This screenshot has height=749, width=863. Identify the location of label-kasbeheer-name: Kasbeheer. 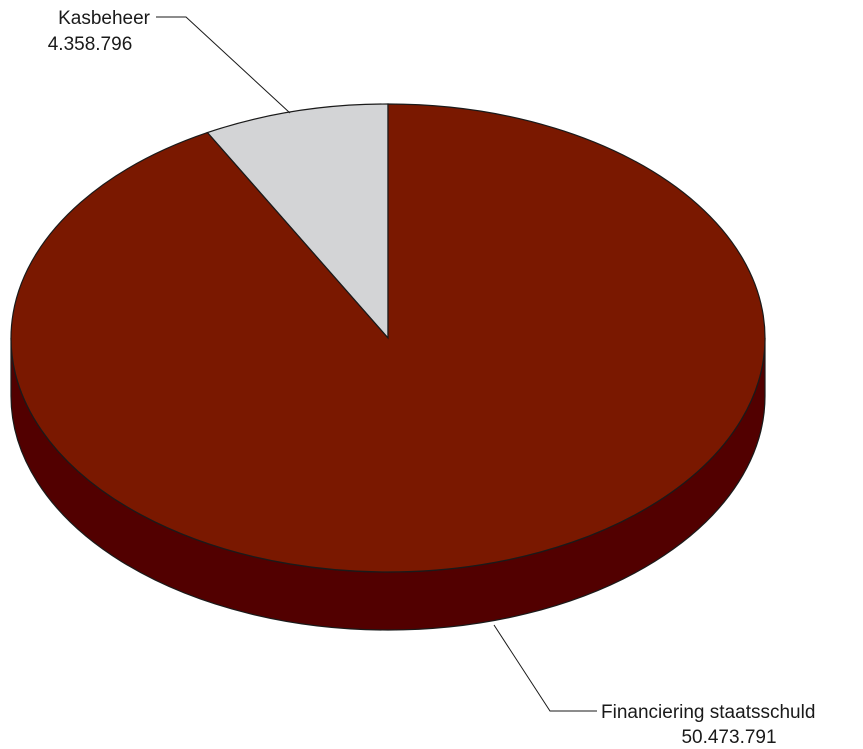
(104, 18).